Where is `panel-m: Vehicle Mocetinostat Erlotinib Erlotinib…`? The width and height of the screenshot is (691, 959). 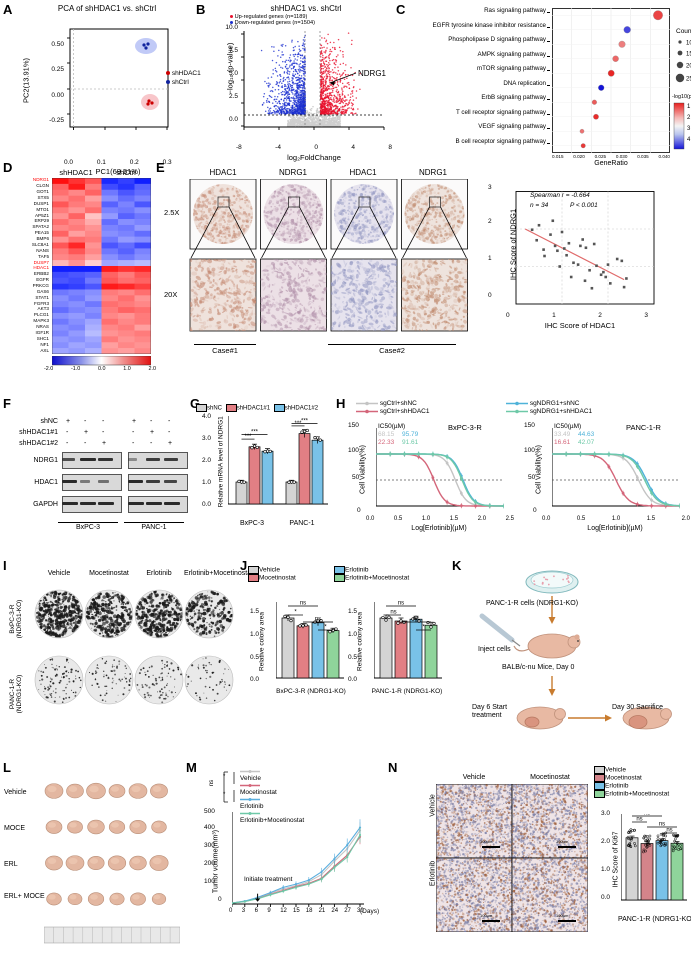 panel-m: Vehicle Mocetinostat Erlotinib Erlotinib… is located at coordinates (291, 856).